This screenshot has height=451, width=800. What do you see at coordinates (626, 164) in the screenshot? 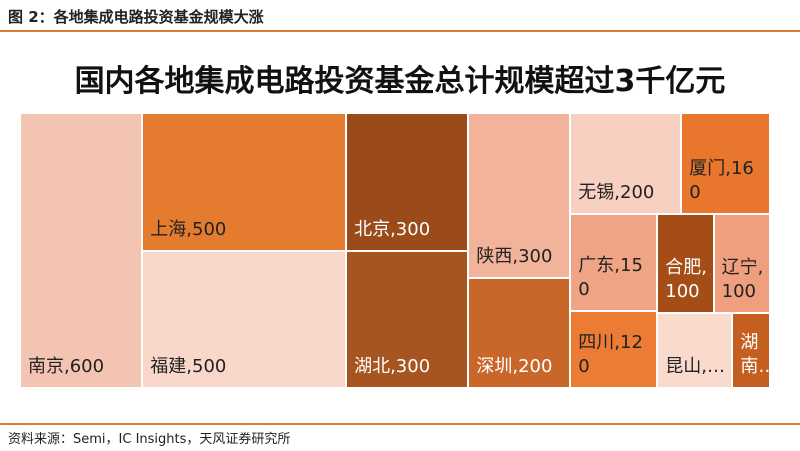
I see `treemap-cell: 无锡,200` at bounding box center [626, 164].